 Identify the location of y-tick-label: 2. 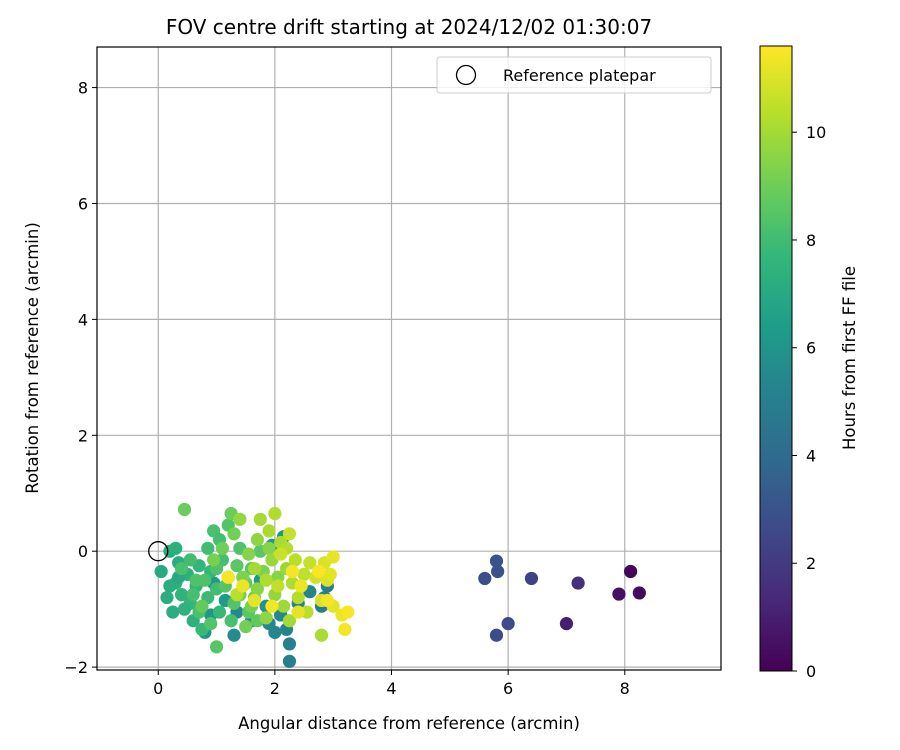
(83, 435).